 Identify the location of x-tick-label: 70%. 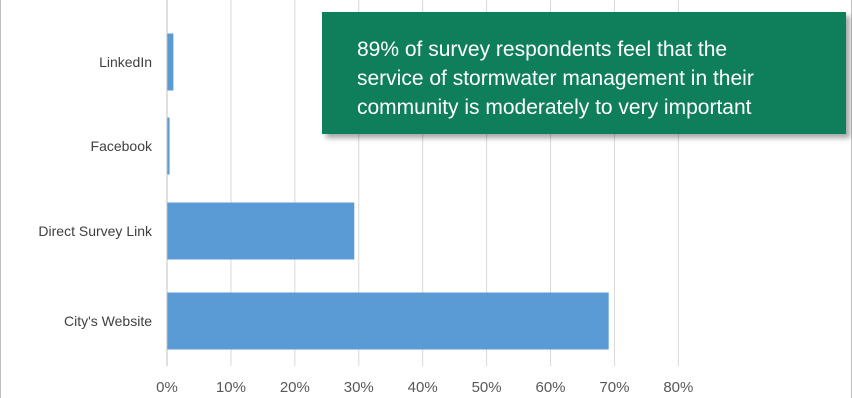
(614, 387).